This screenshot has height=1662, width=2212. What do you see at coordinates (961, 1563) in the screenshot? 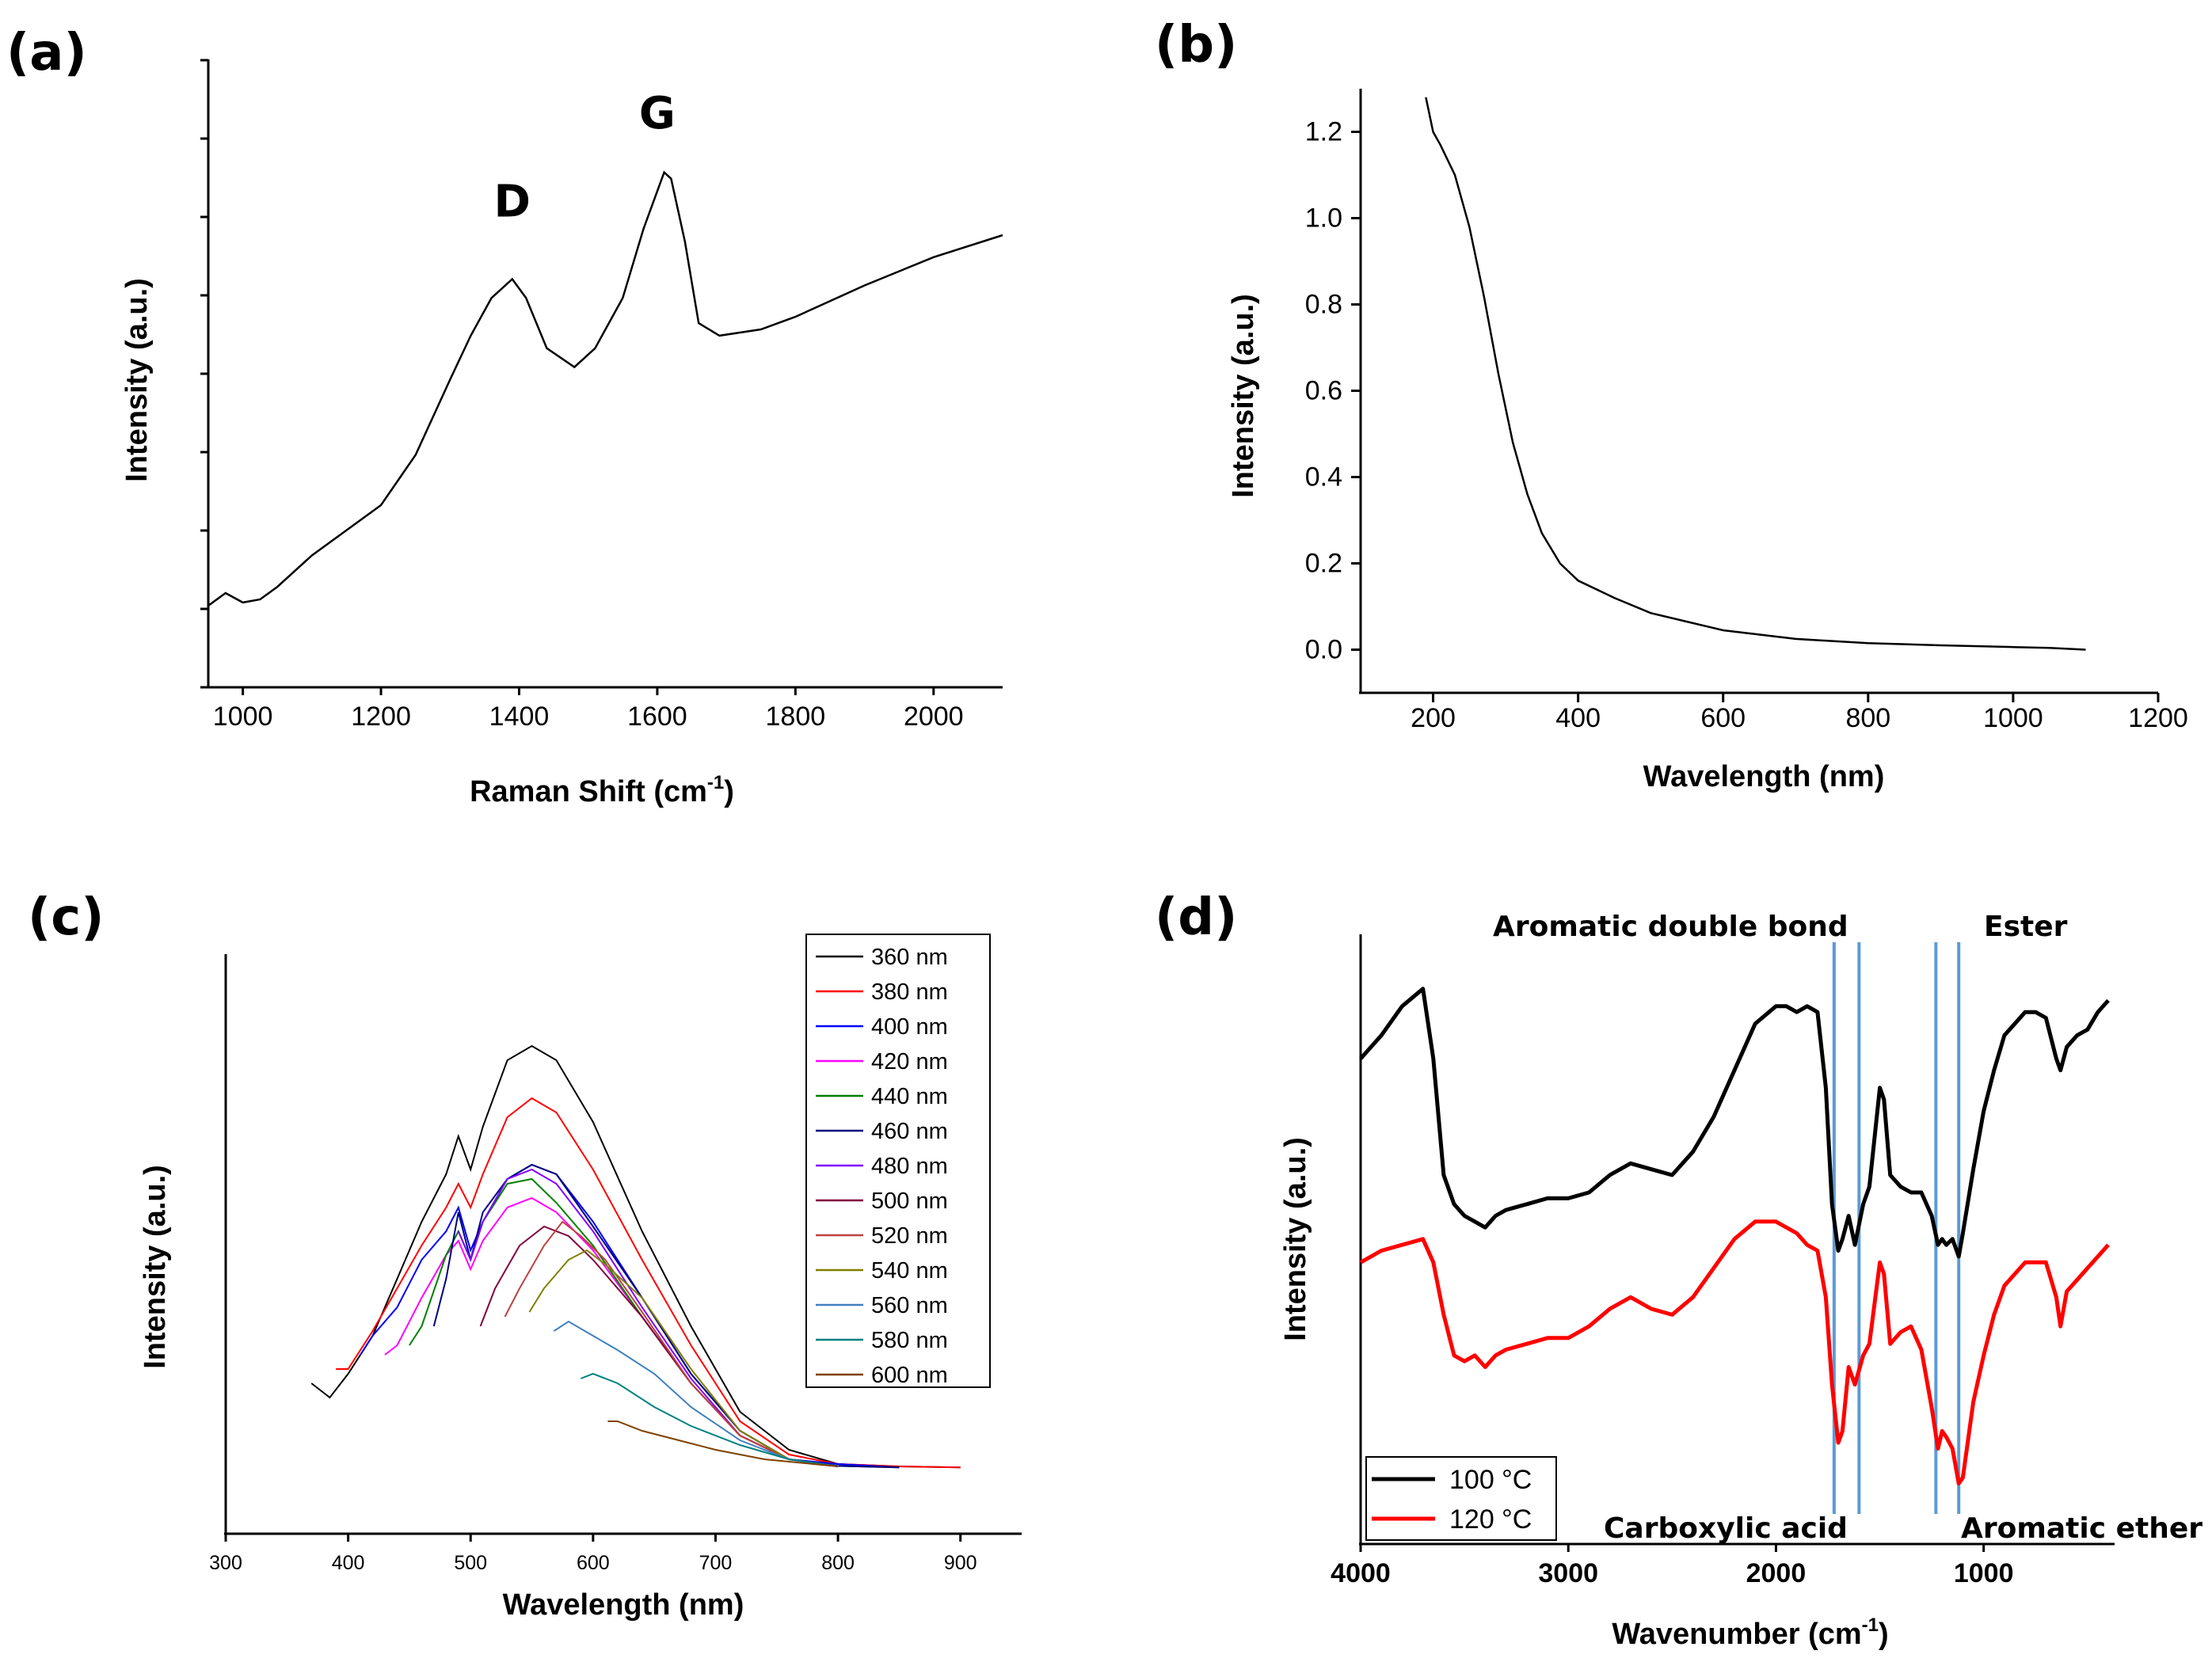
I see `panel-c-x-tick-label: 900` at bounding box center [961, 1563].